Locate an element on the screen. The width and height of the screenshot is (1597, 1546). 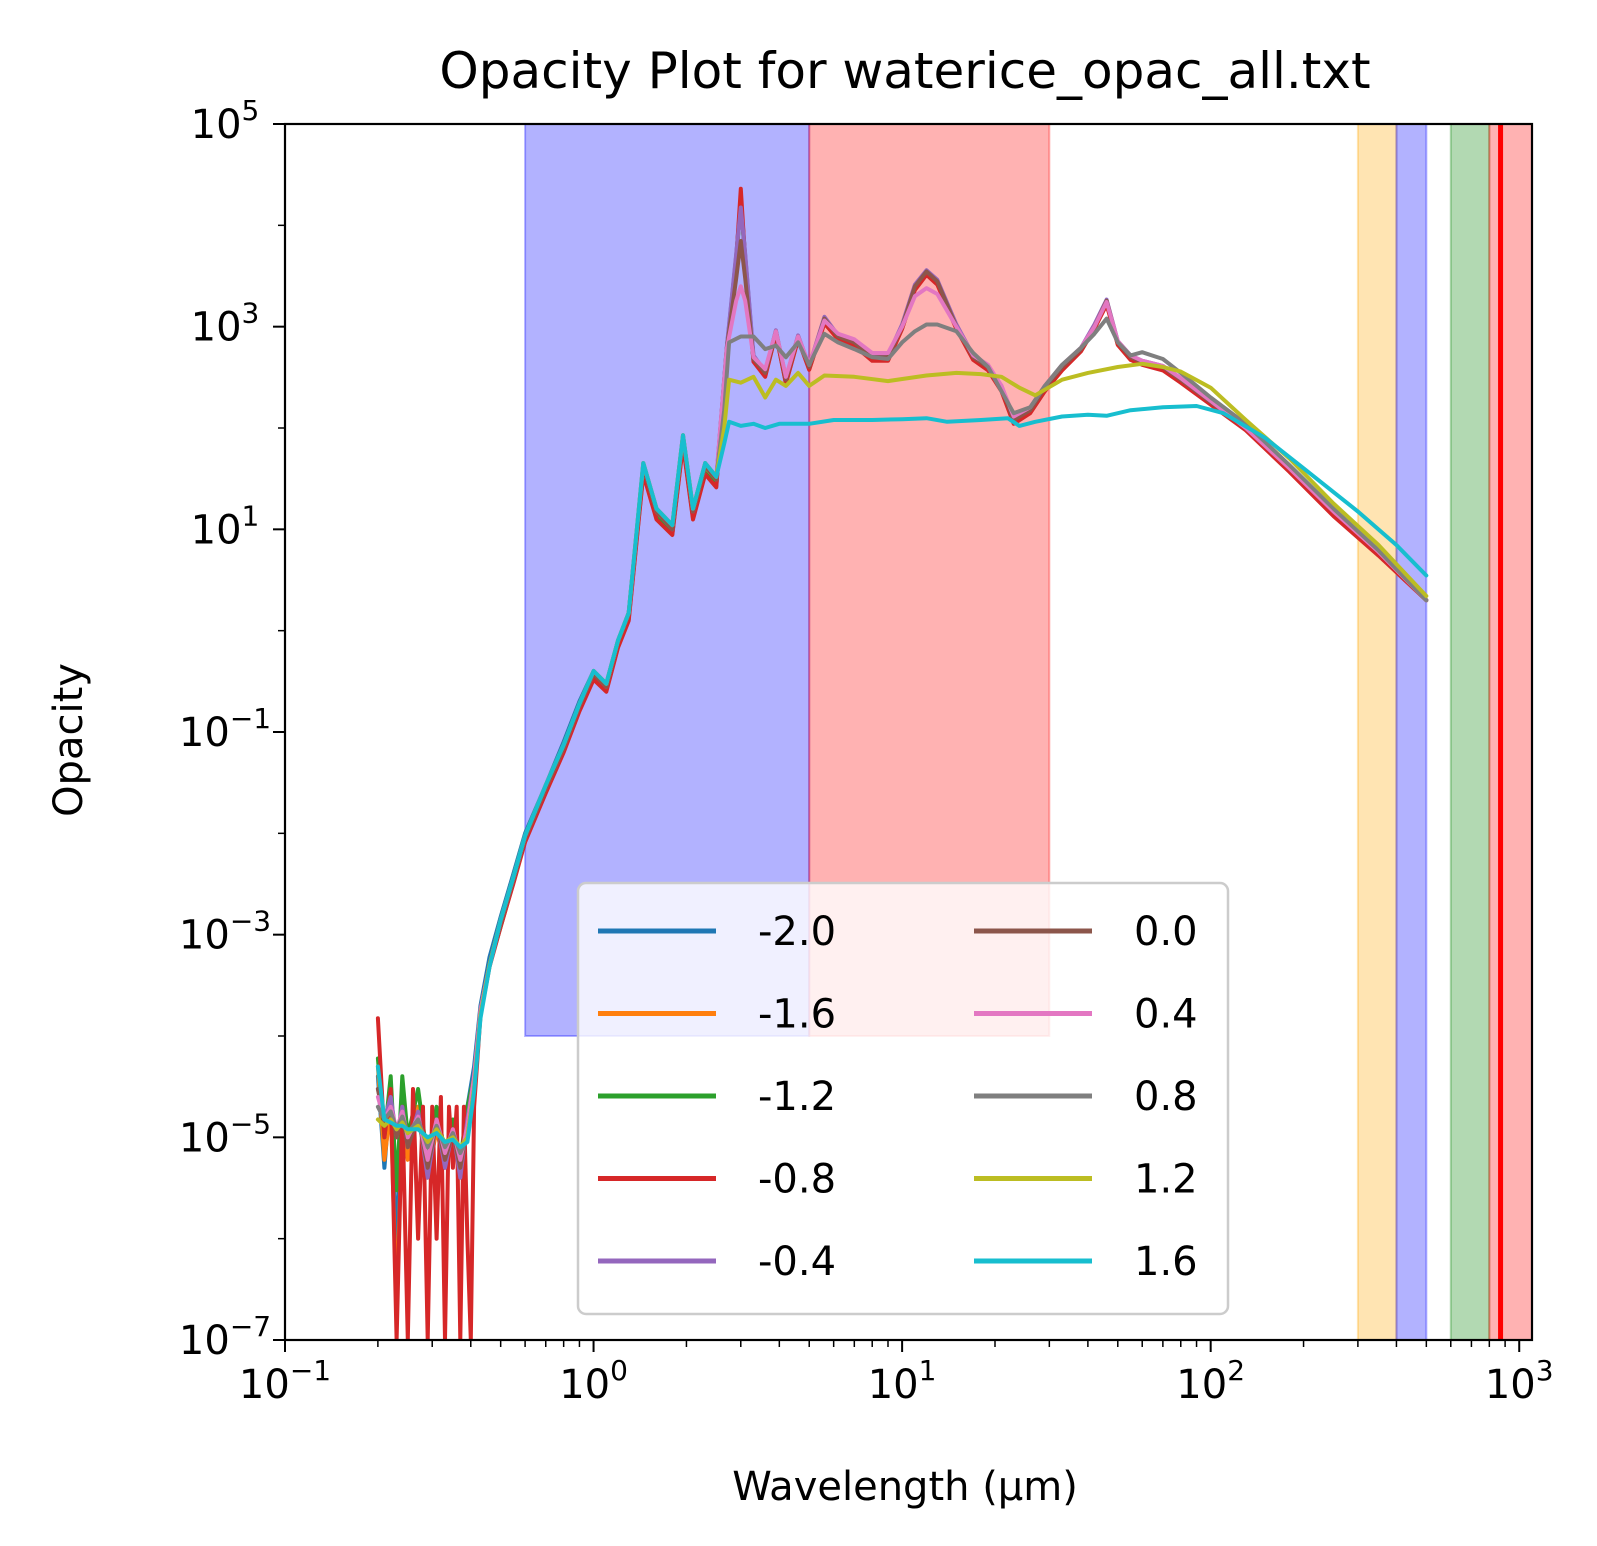
x-axis-ticks: 10⁻¹ 10⁰ 10¹ 10² 10³ is located at coordinates (896, 1374).